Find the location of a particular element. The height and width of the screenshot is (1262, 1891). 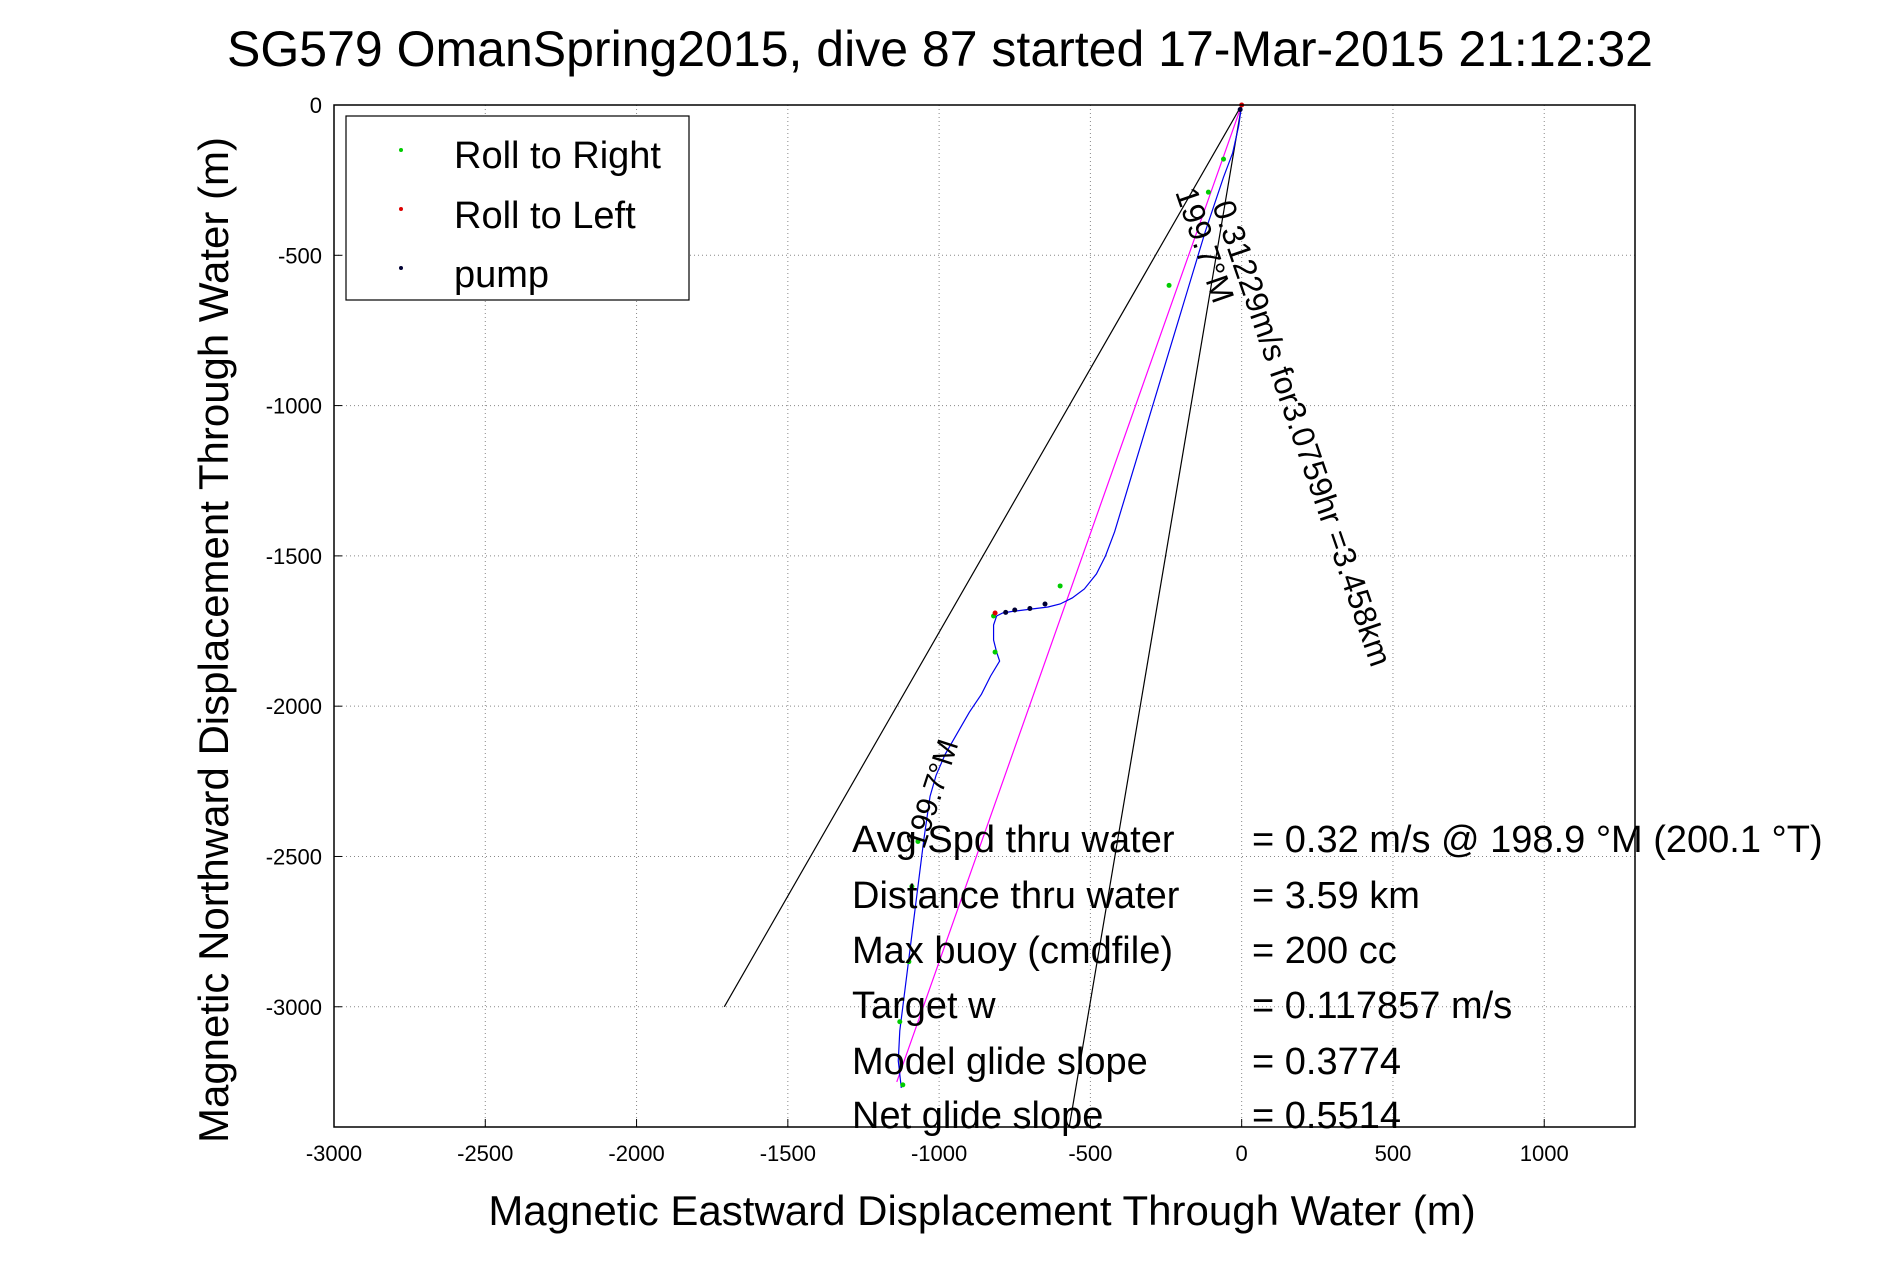

stat-label-distance: Distance thru water is located at coordinates (1016, 896).